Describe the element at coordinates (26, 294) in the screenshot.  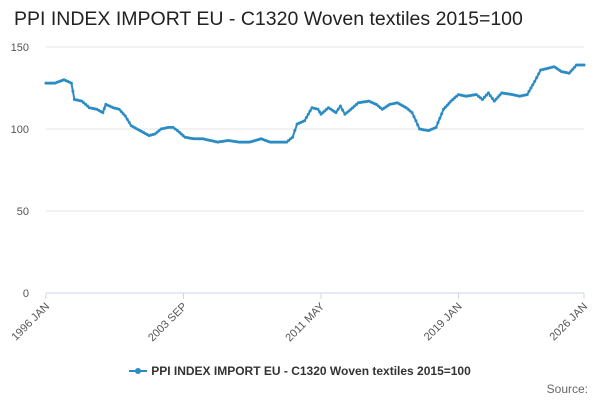
I see `y-tick-label: 0` at that location.